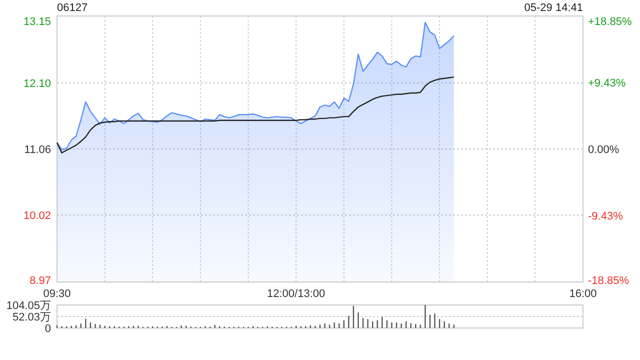  What do you see at coordinates (37, 216) in the screenshot?
I see `y-tick-label: 10.02` at bounding box center [37, 216].